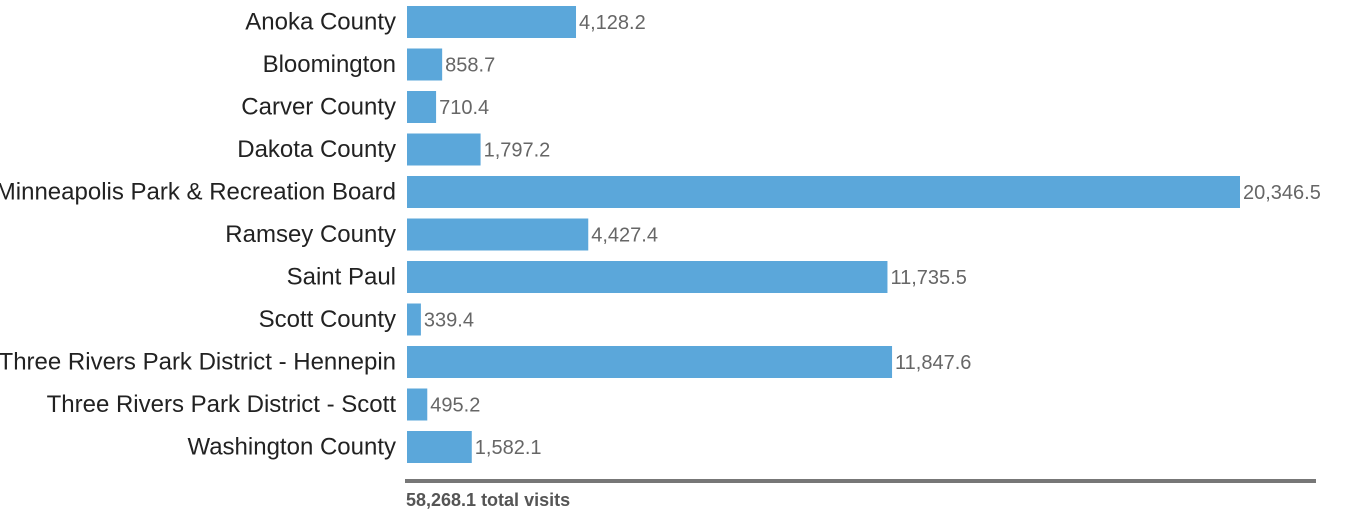  Describe the element at coordinates (316, 149) in the screenshot. I see `category-label: Dakota County` at that location.